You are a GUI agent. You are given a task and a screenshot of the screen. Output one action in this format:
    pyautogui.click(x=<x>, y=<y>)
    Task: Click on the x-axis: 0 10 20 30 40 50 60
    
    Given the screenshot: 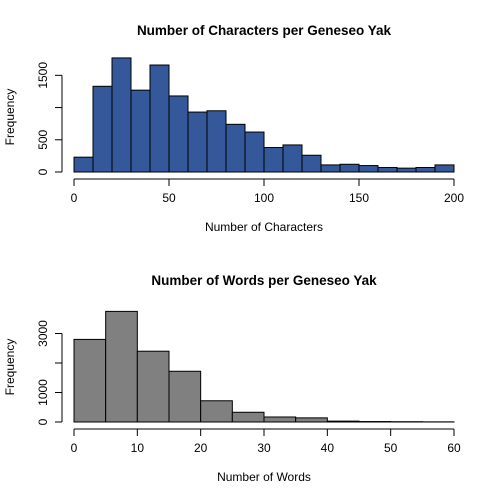 What is the action you would take?
    pyautogui.click(x=266, y=441)
    